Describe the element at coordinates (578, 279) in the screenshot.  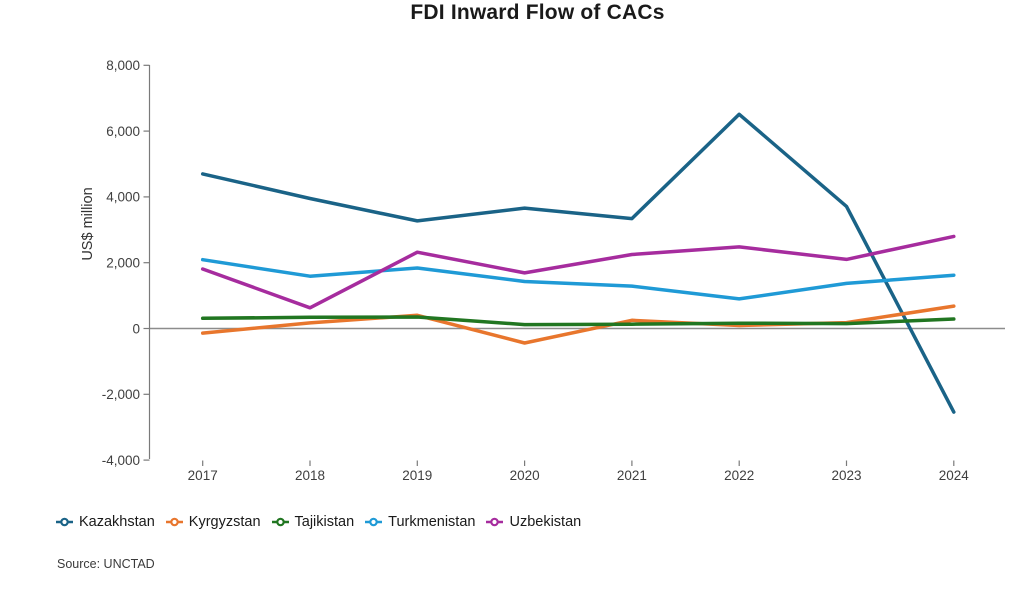
I see `series-line-turkmenistan` at that location.